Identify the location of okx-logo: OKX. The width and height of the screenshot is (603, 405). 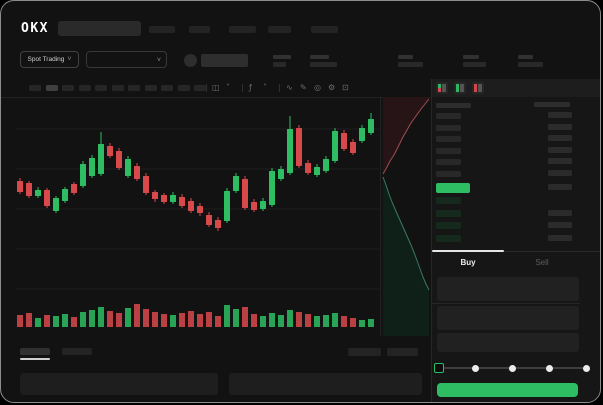
(35, 28).